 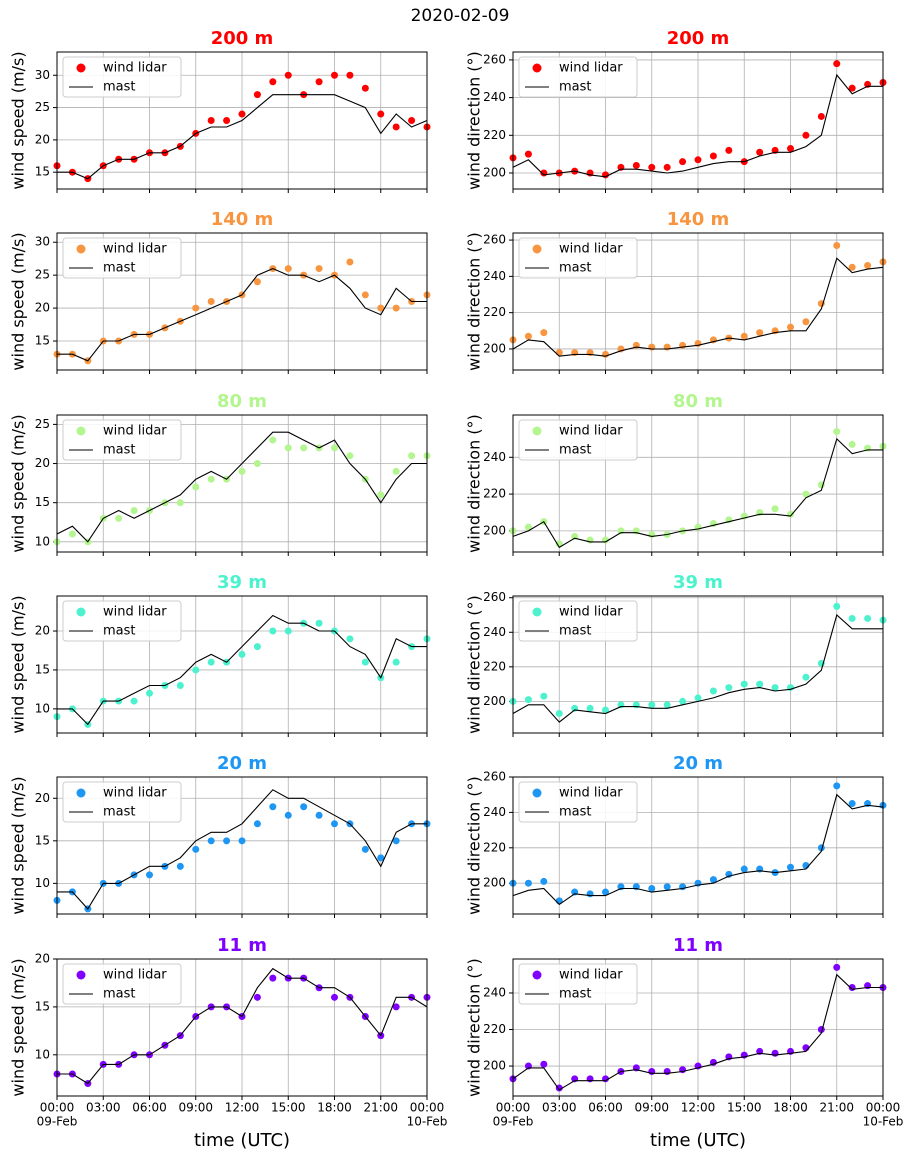 What do you see at coordinates (494, 457) in the screenshot?
I see `y-tick-label: 240` at bounding box center [494, 457].